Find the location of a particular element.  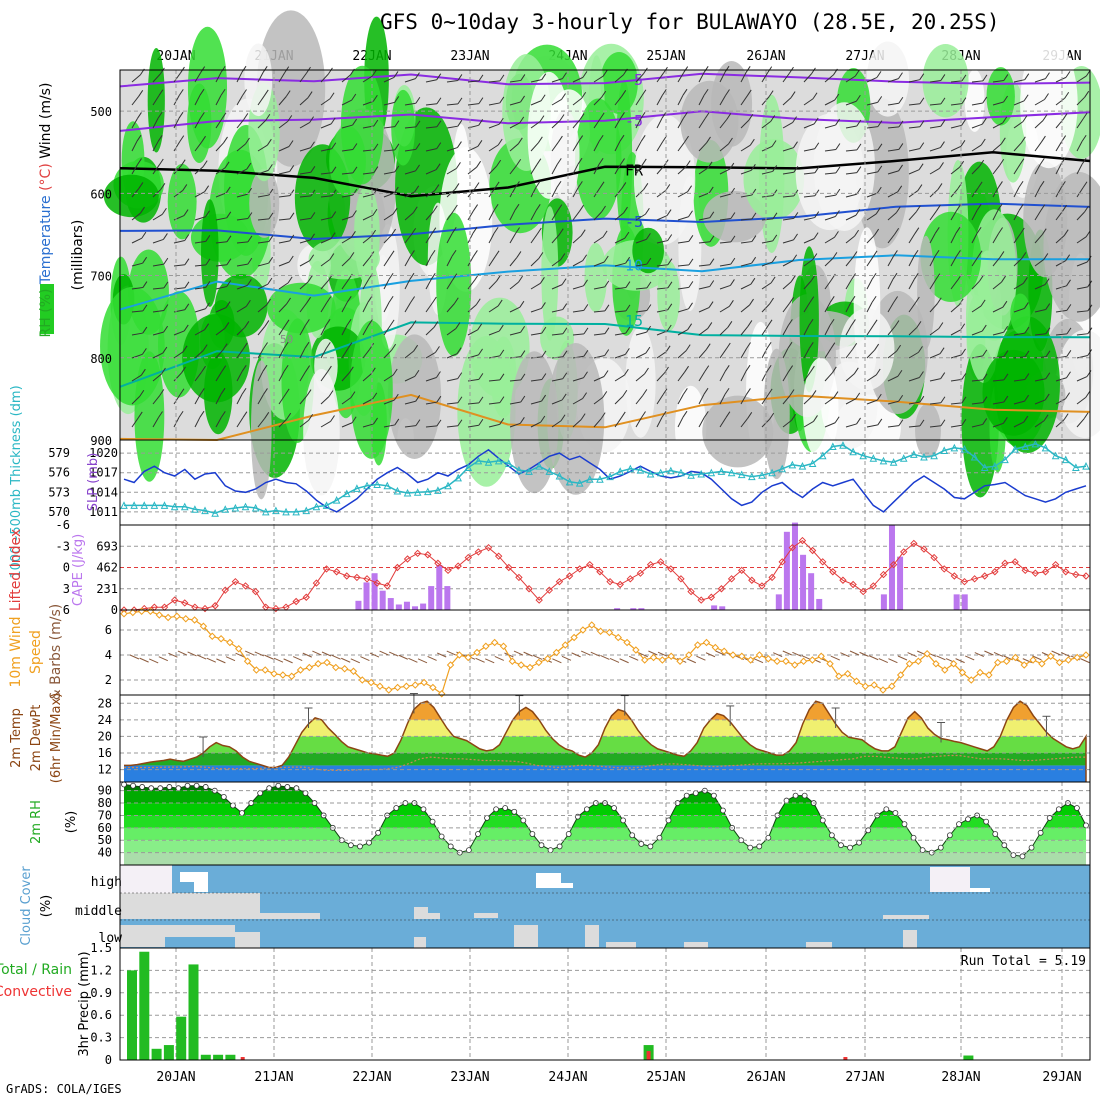

precip-axis-label: 3hr Precip (mm) is located at coordinates (84, 1003).